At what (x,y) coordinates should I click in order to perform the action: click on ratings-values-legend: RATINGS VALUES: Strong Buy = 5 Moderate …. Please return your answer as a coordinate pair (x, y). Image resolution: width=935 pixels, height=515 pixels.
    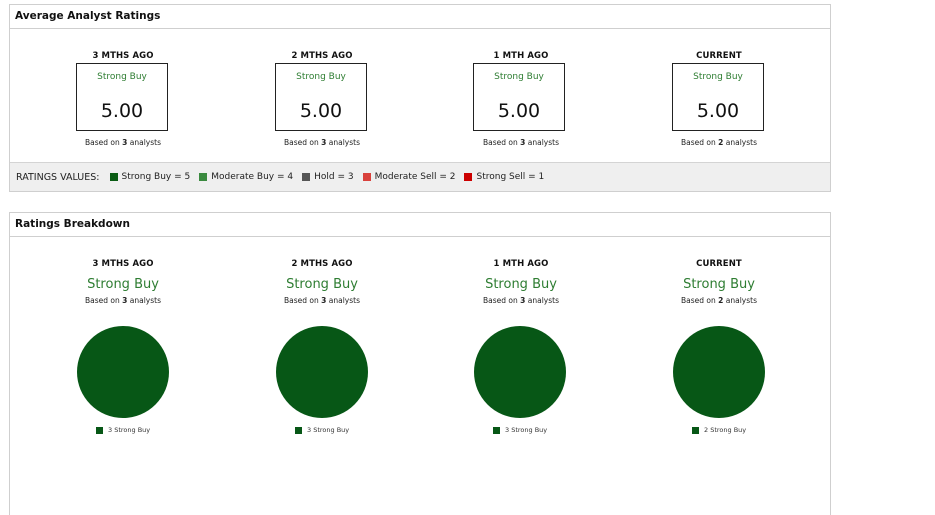
    Looking at the image, I should click on (420, 176).